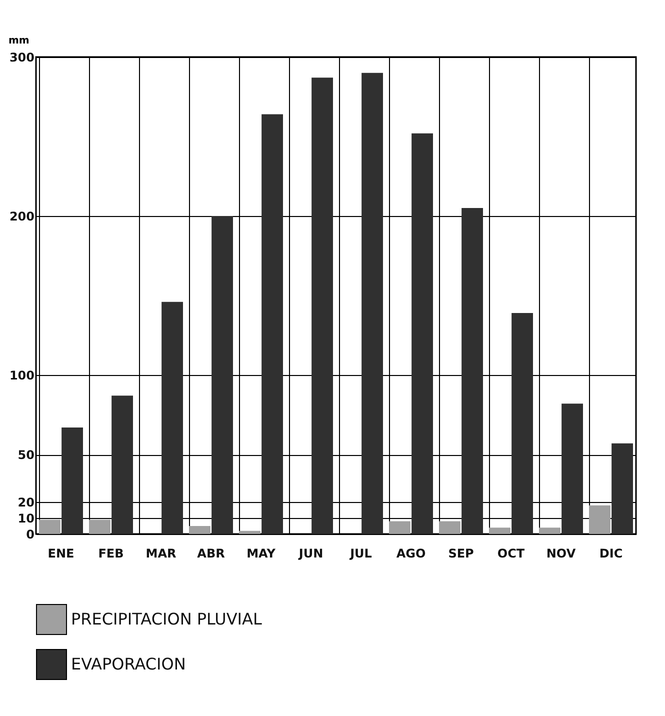  Describe the element at coordinates (128, 664) in the screenshot. I see `legend-label: EVAPORACION` at that location.